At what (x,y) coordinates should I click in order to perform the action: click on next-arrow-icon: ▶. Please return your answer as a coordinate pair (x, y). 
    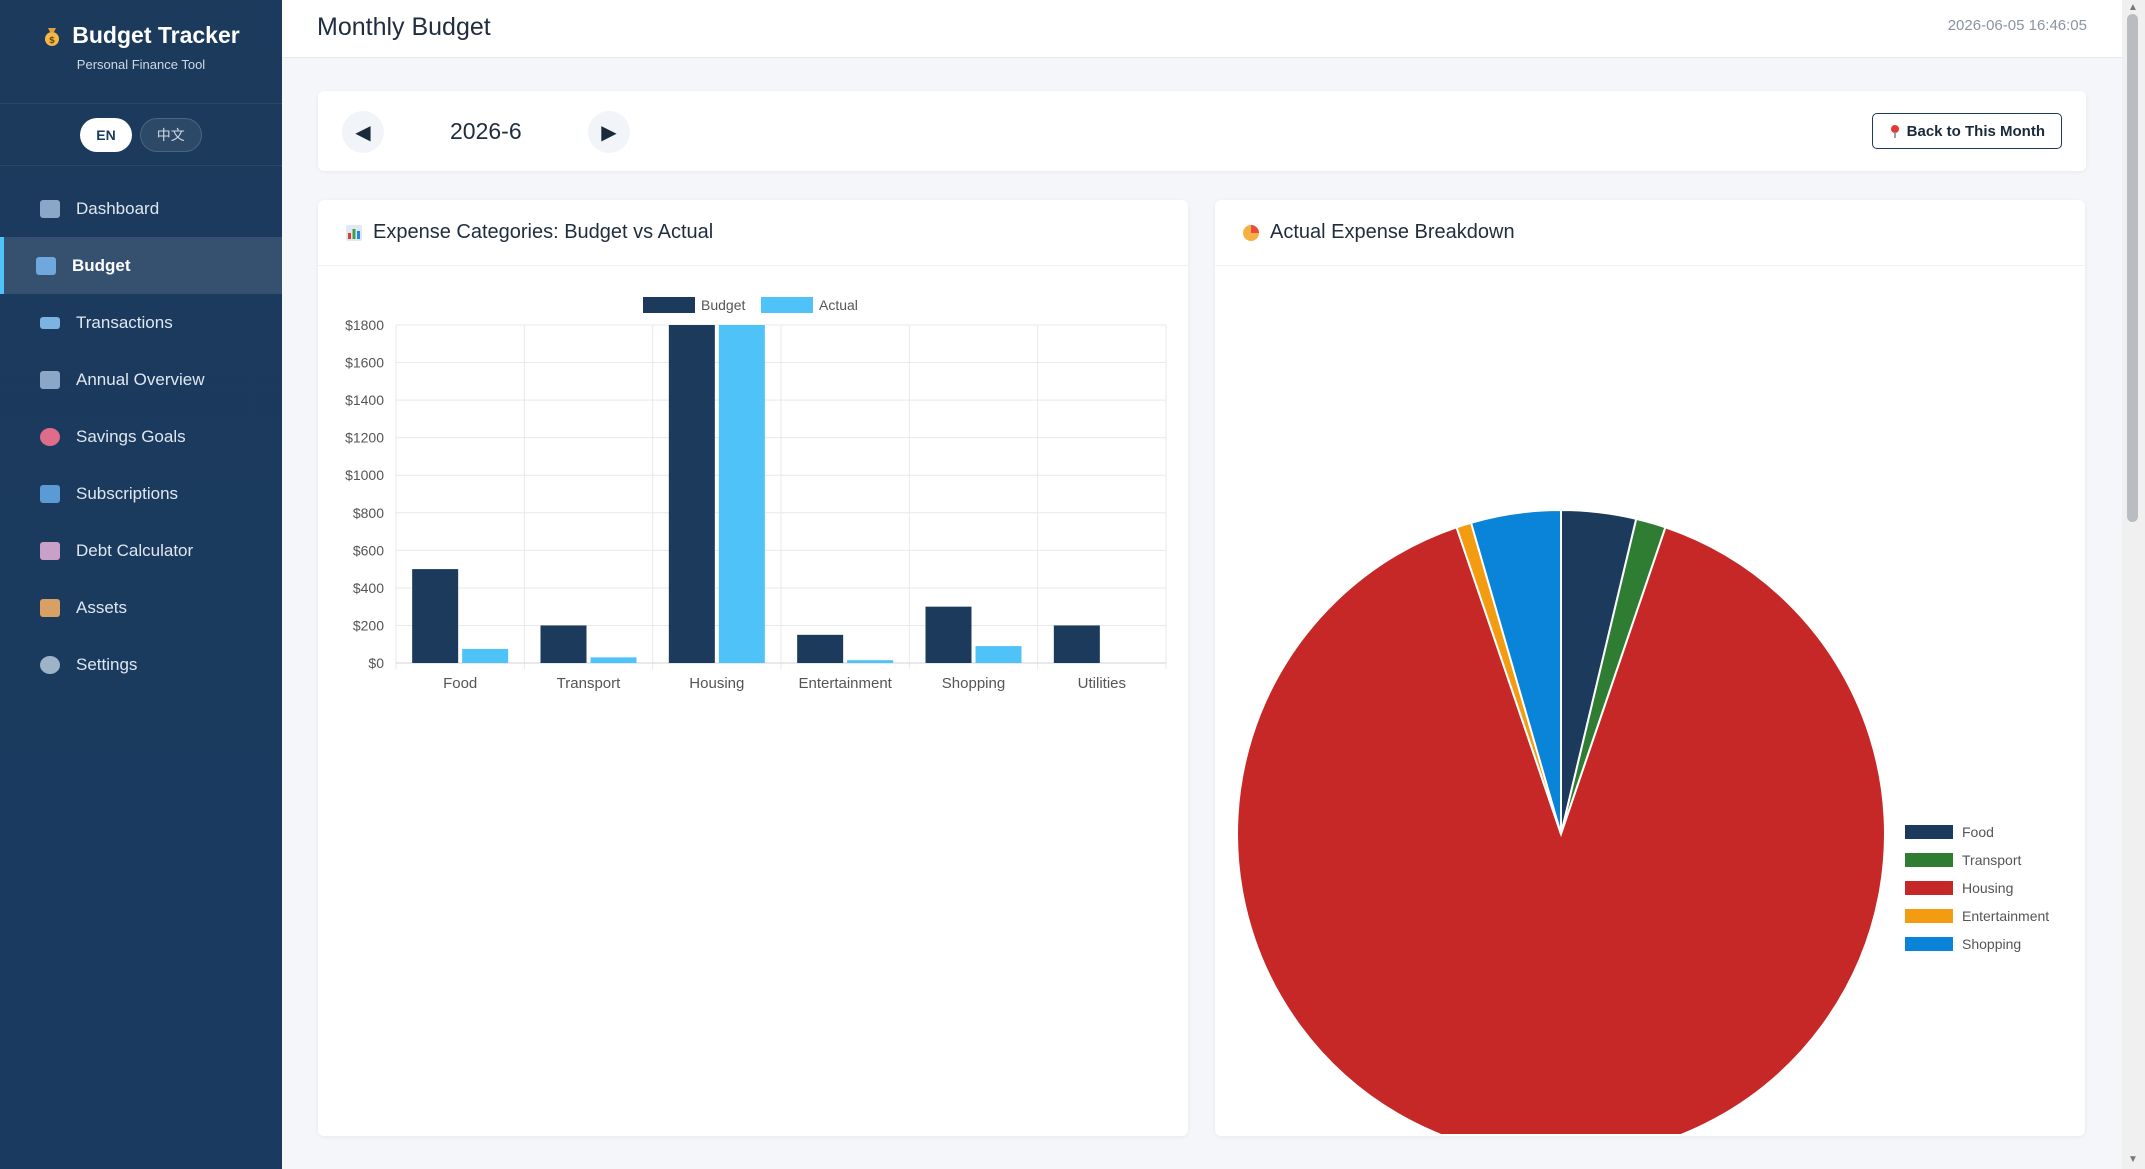
    Looking at the image, I should click on (609, 132).